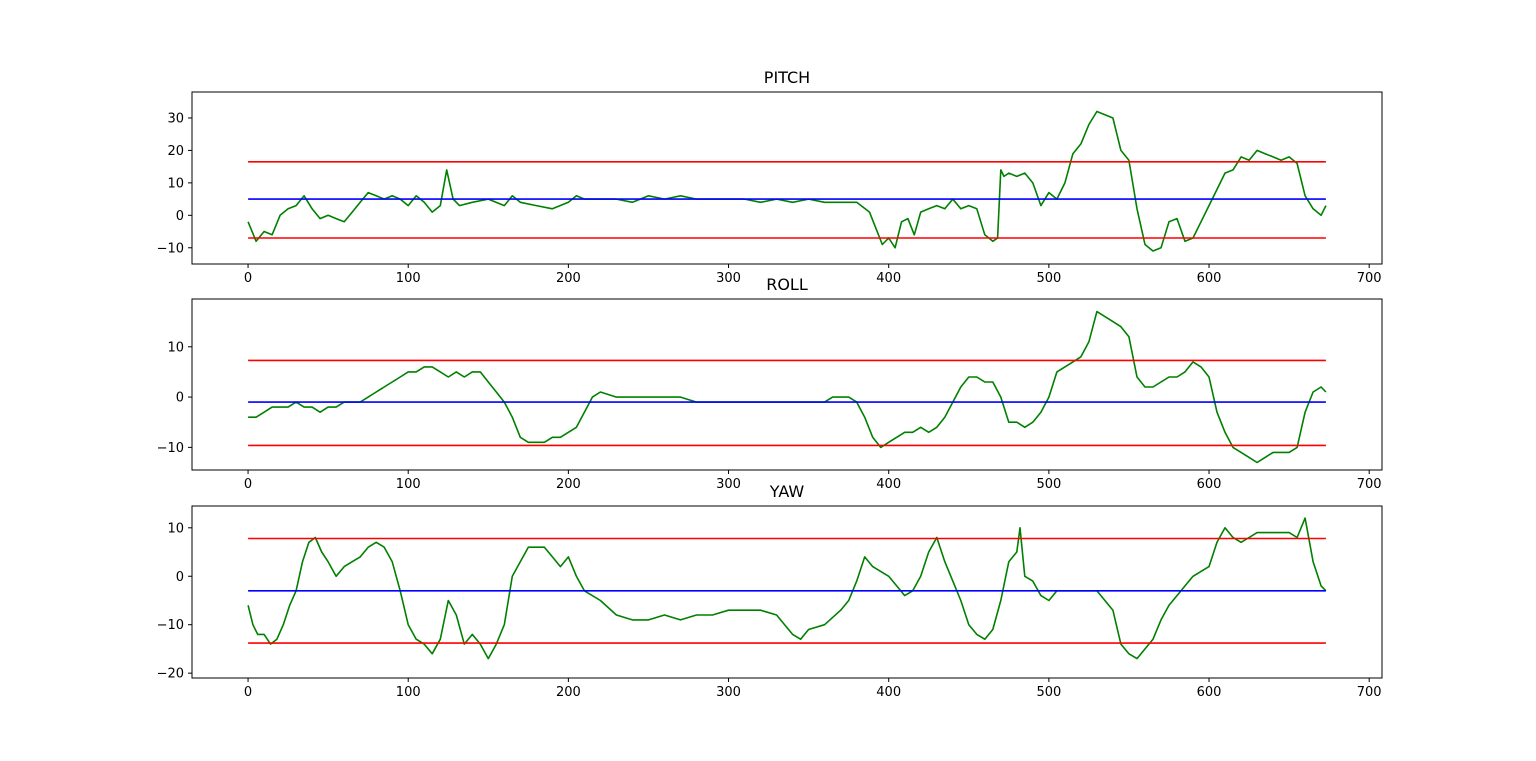  Describe the element at coordinates (1369, 484) in the screenshot. I see `roll-x-tick-label: 700` at that location.